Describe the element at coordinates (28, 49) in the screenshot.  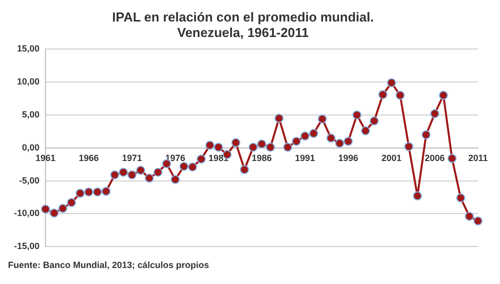
I see `y-tick-label: 15,00` at that location.